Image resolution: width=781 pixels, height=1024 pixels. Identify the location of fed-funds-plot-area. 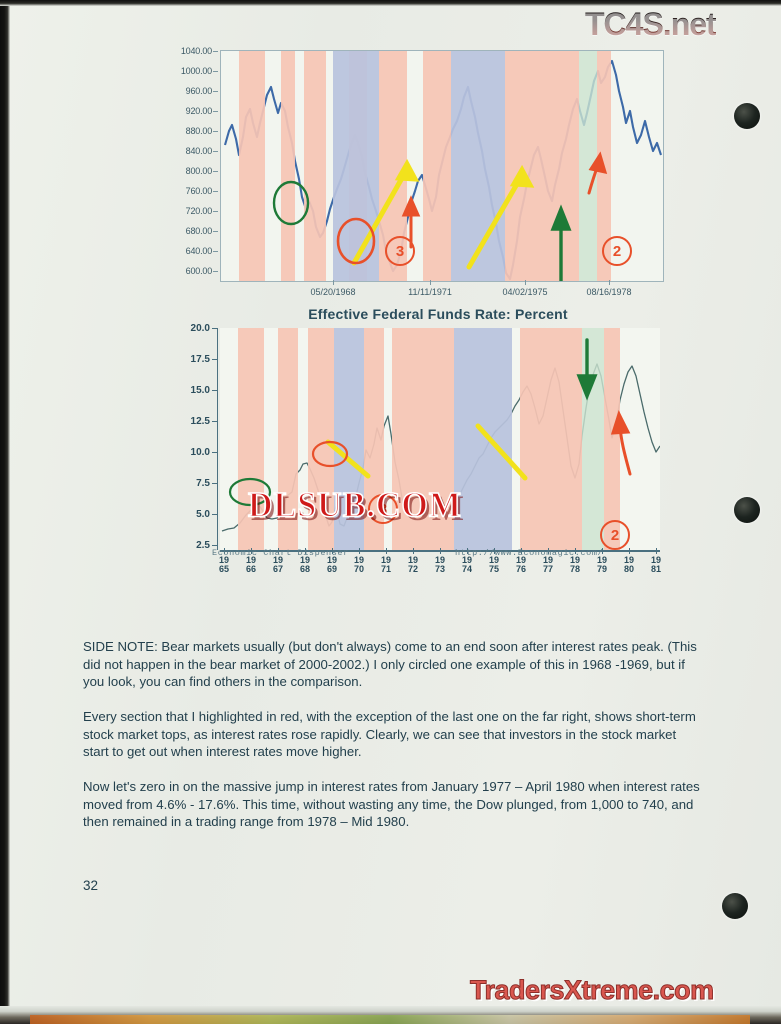
(440, 439).